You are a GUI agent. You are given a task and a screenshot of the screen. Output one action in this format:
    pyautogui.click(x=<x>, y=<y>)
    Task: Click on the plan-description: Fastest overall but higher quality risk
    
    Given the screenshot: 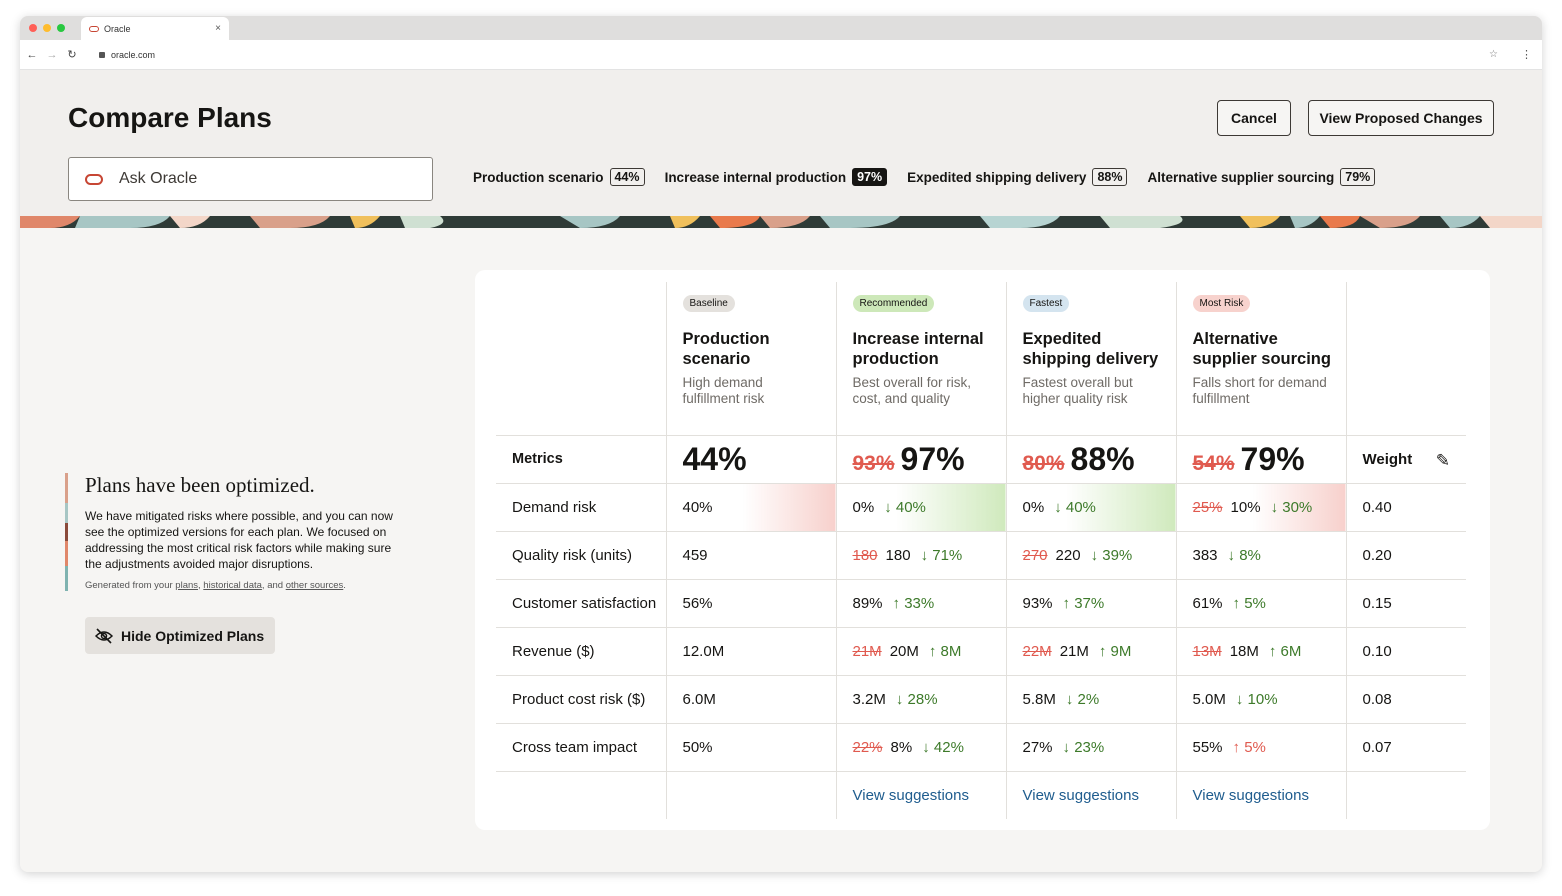 What is the action you would take?
    pyautogui.click(x=1077, y=390)
    